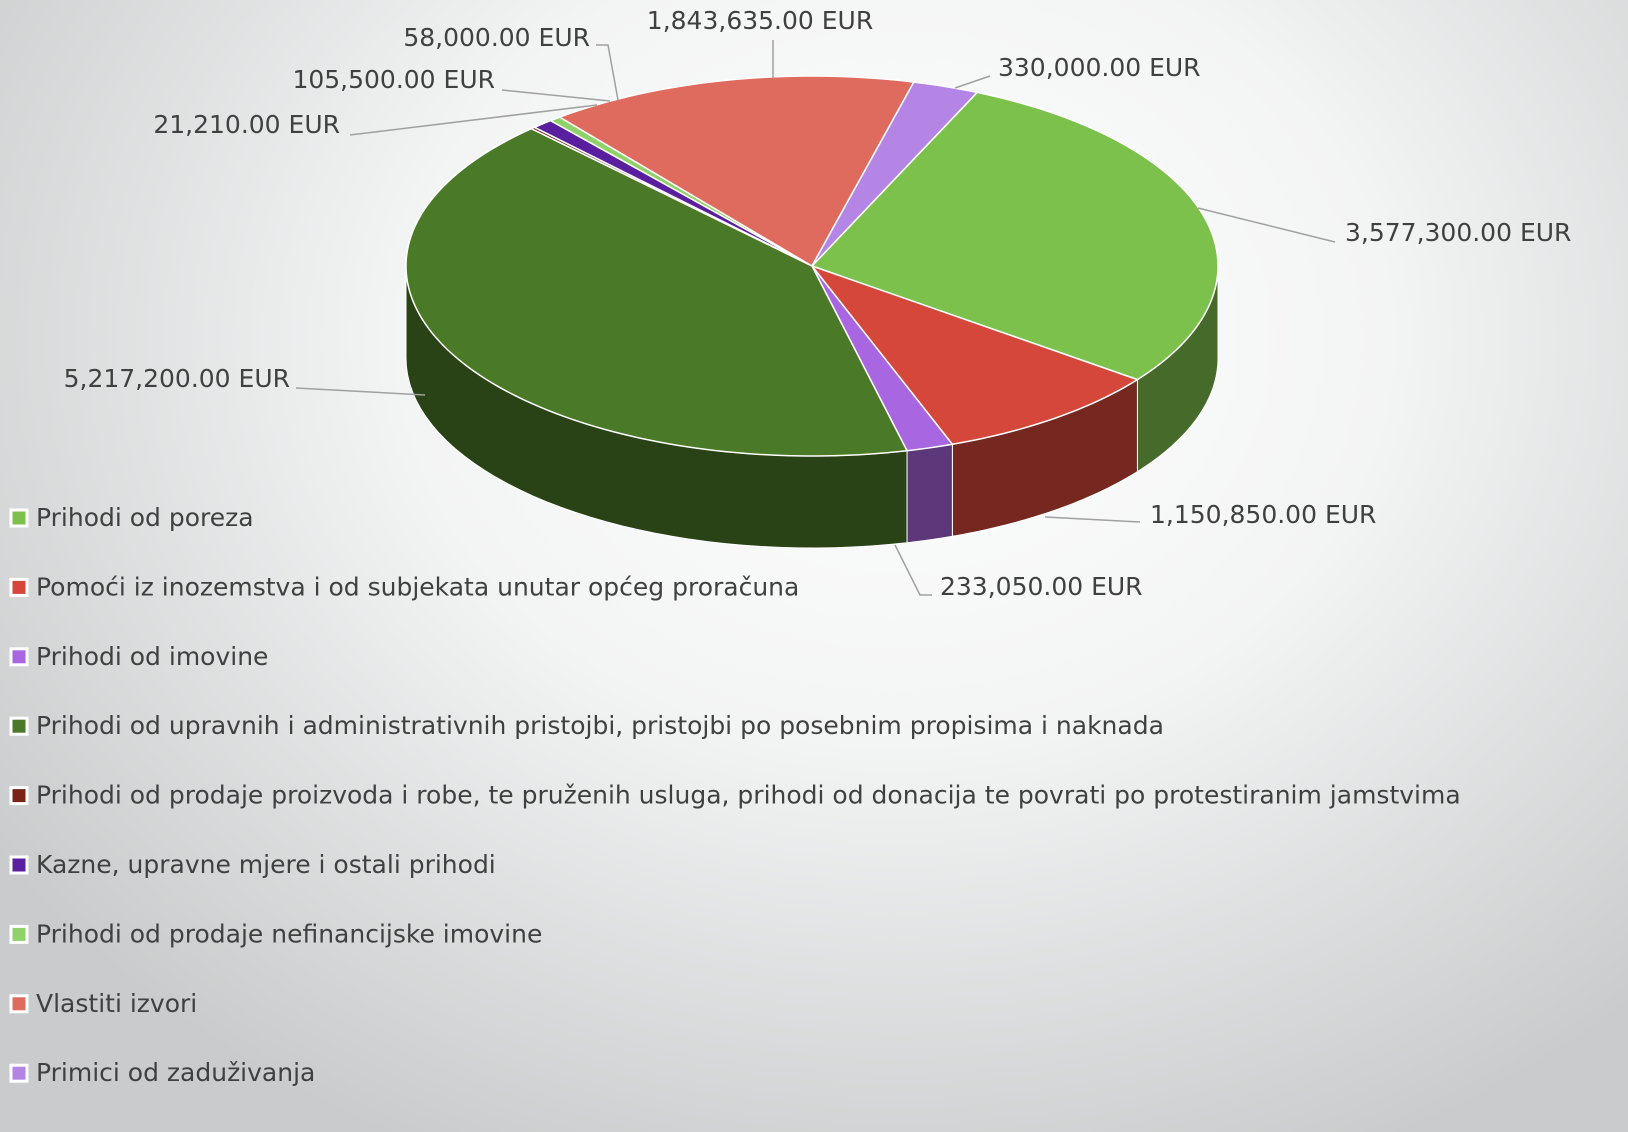  I want to click on data-label: 233,050.00 EUR, so click(1041, 586).